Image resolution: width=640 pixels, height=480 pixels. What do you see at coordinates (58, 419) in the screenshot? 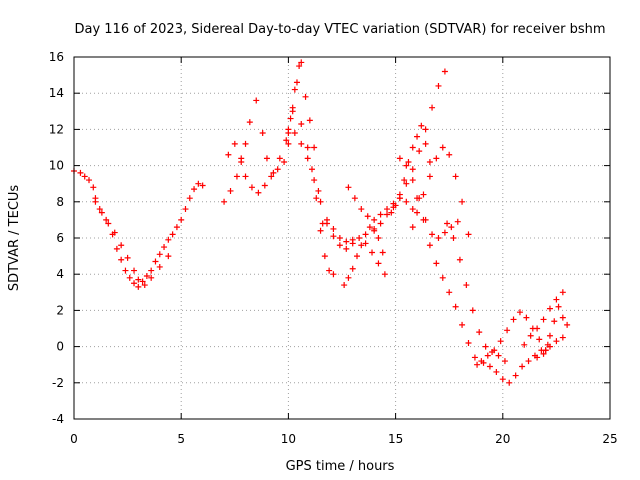
I see `y-tick-label: -4` at bounding box center [58, 419].